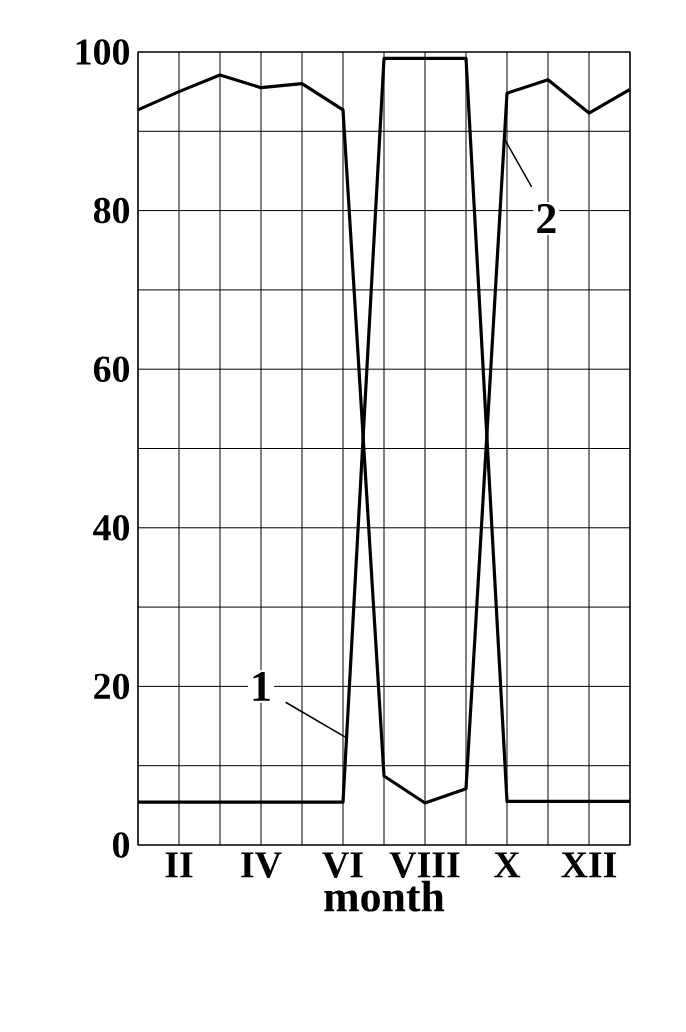 This screenshot has width=686, height=1032. I want to click on y-tick-label: 20, so click(112, 686).